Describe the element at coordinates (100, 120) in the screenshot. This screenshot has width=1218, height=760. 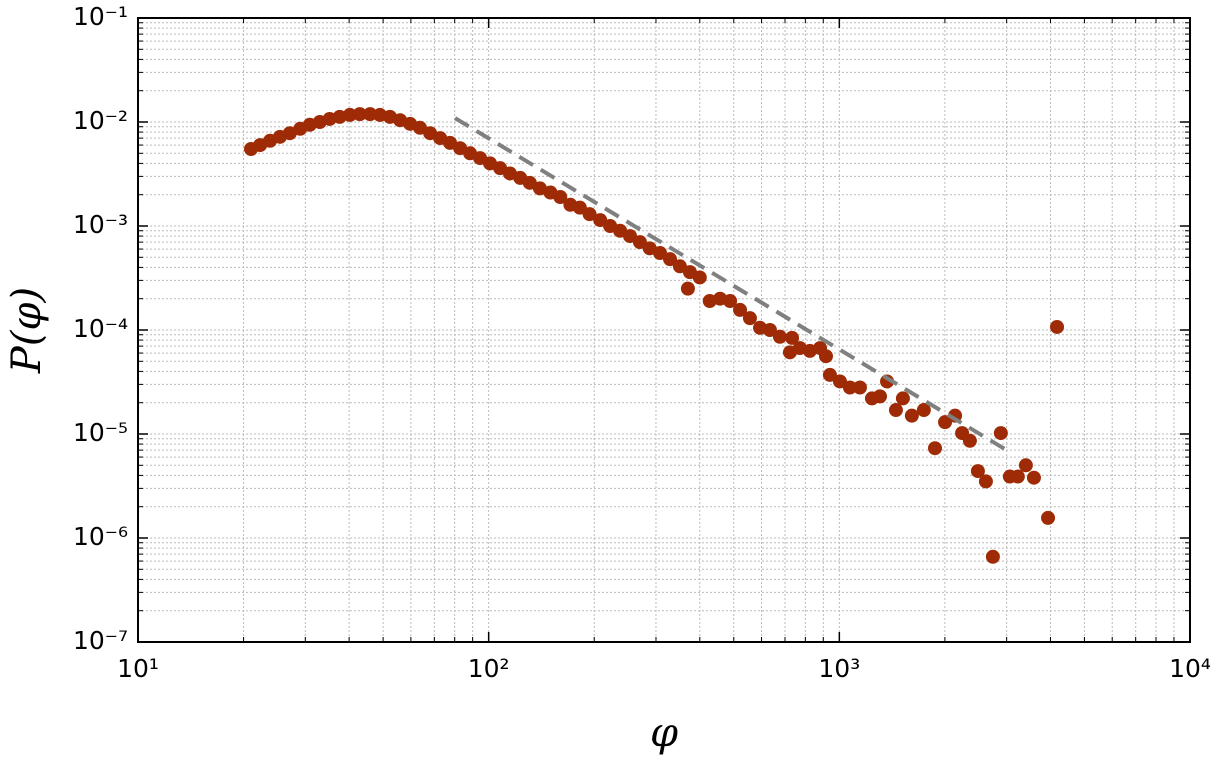
I see `y-tick-label: 10⁻²` at that location.